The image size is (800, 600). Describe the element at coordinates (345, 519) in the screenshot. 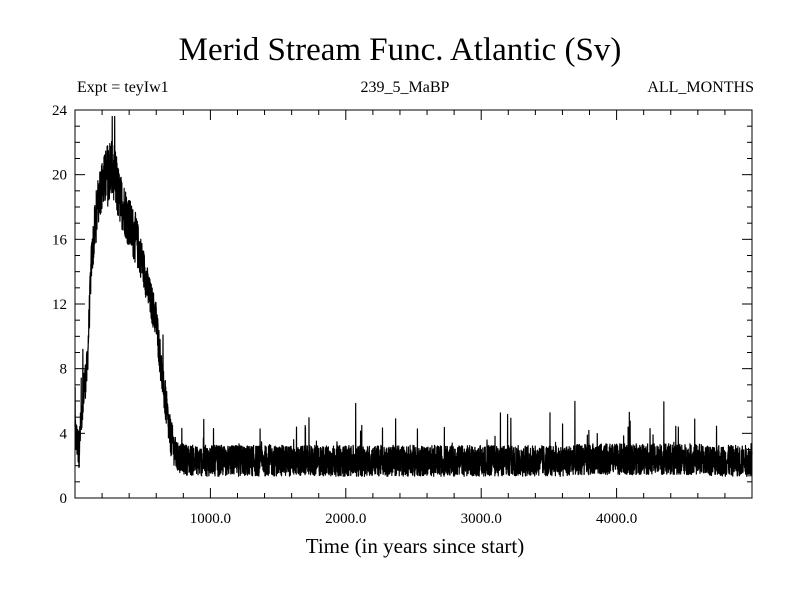

I see `x-tick-label: 2000.0` at that location.